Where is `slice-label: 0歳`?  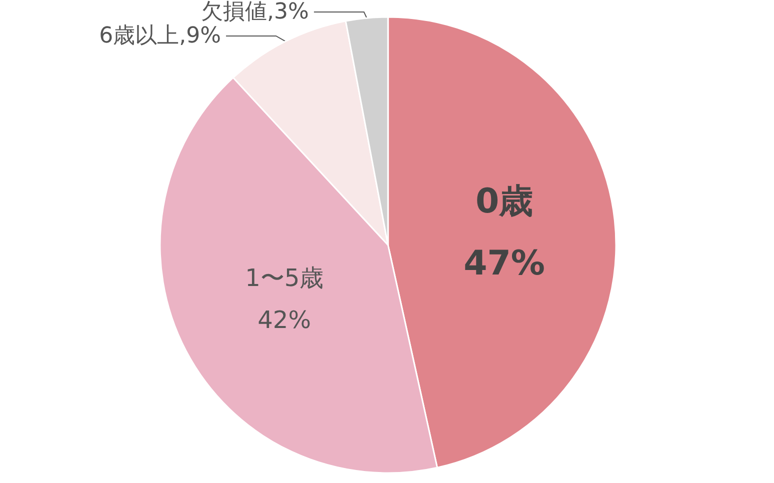
slice-label: 0歳 is located at coordinates (504, 201).